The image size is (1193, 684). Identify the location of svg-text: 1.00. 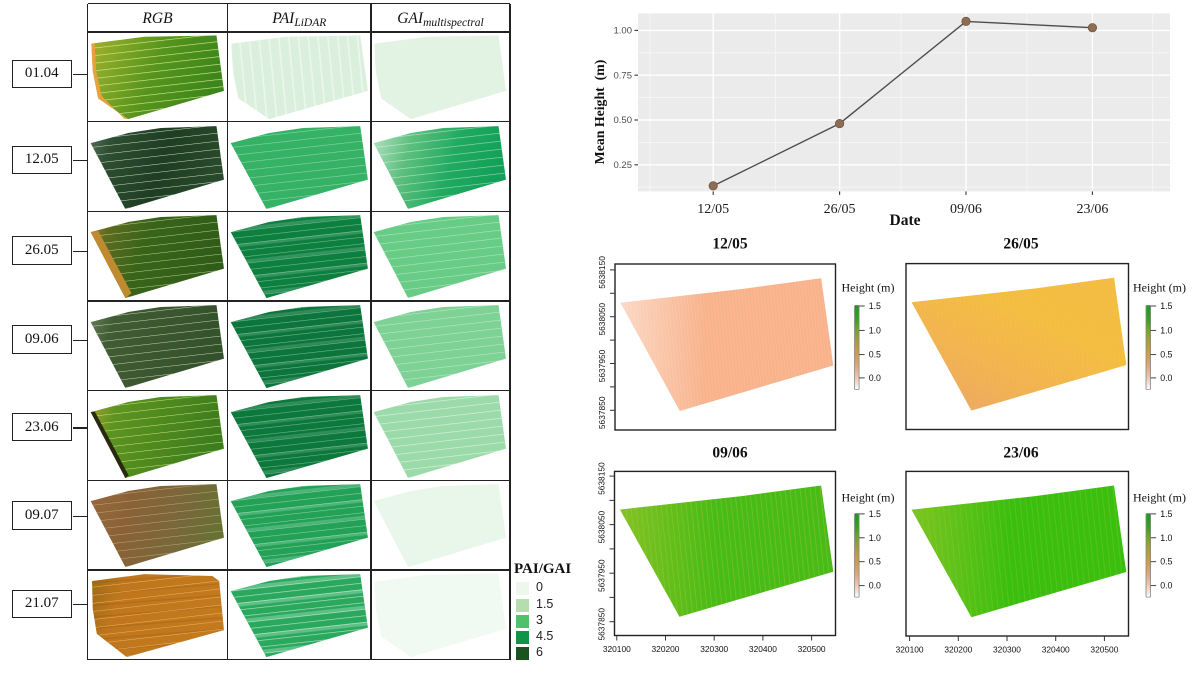
(623, 31).